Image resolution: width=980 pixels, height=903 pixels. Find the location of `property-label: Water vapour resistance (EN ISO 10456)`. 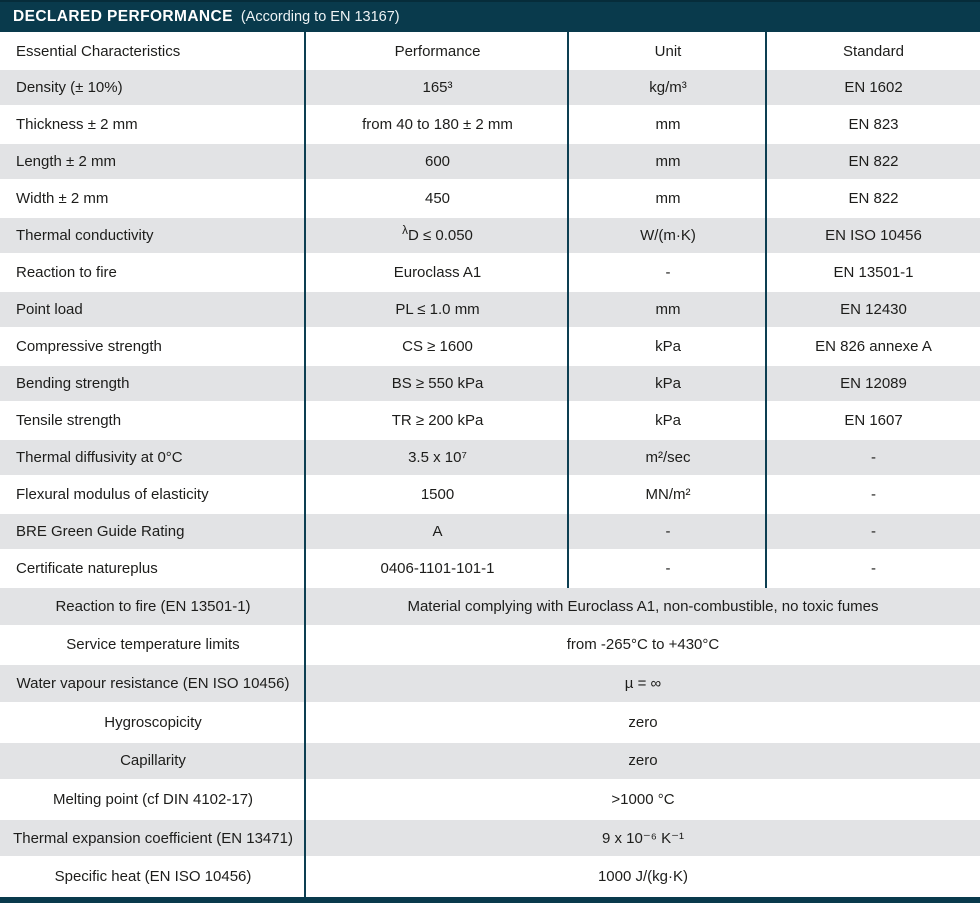

property-label: Water vapour resistance (EN ISO 10456) is located at coordinates (153, 684).